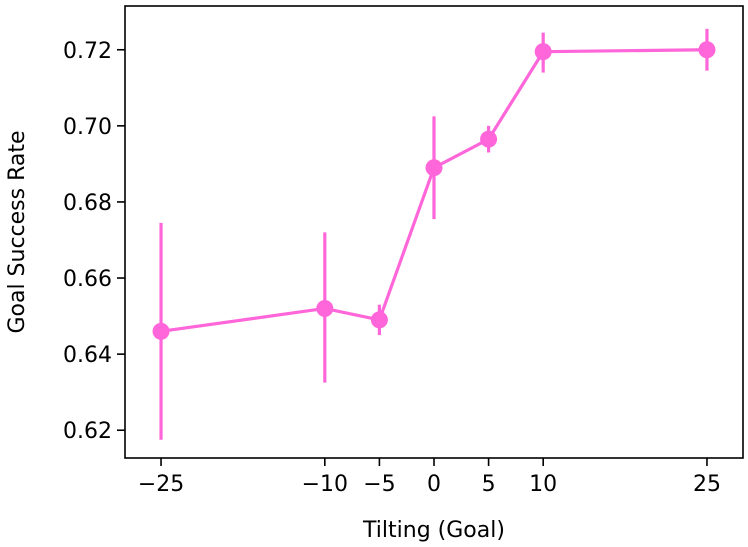 This screenshot has width=748, height=547. I want to click on x-tick-label: 10, so click(543, 484).